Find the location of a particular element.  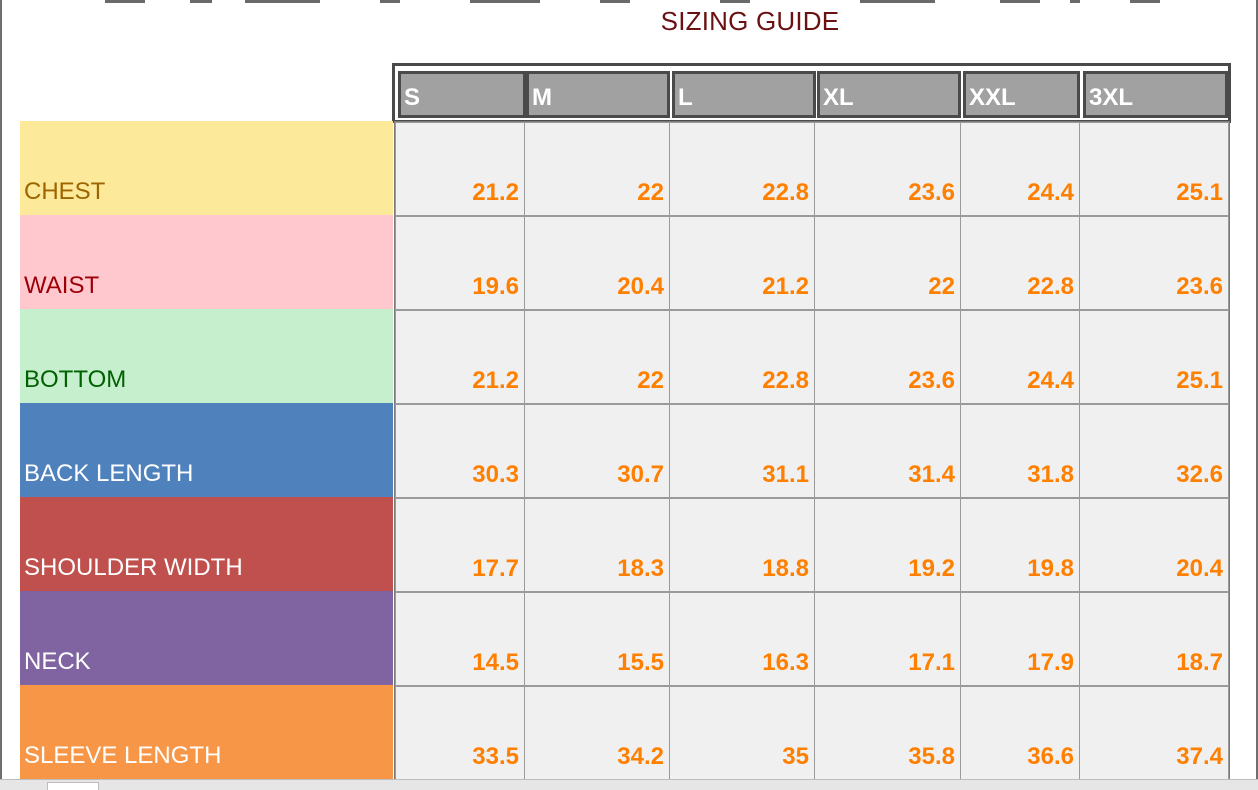

value-cell: 19.8 is located at coordinates (1020, 545).